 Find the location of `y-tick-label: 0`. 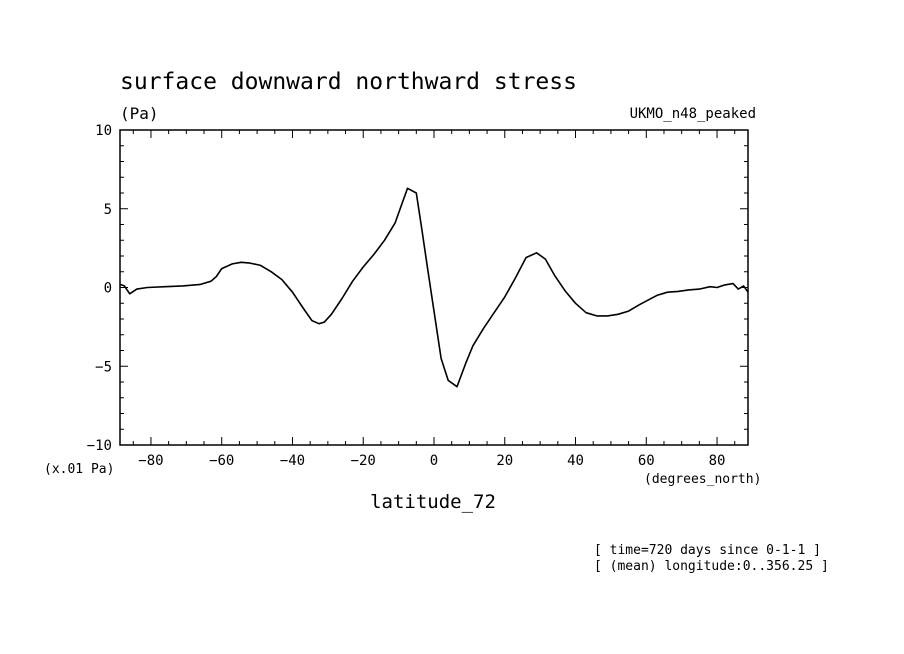

y-tick-label: 0 is located at coordinates (108, 289).